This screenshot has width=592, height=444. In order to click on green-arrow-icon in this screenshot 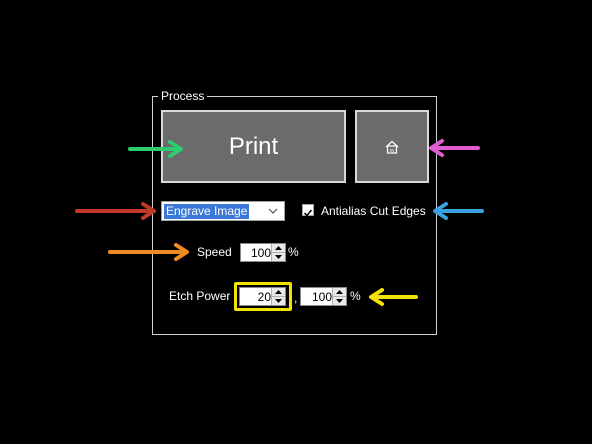, I will do `click(155, 149)`.